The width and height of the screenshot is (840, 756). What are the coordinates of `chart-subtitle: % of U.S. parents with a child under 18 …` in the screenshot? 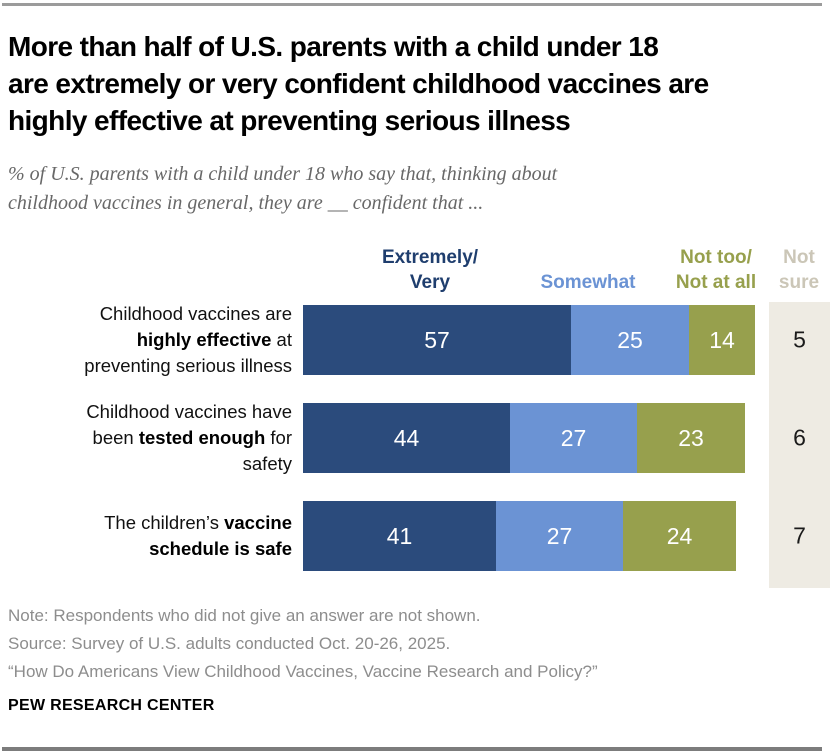 It's located at (408, 189).